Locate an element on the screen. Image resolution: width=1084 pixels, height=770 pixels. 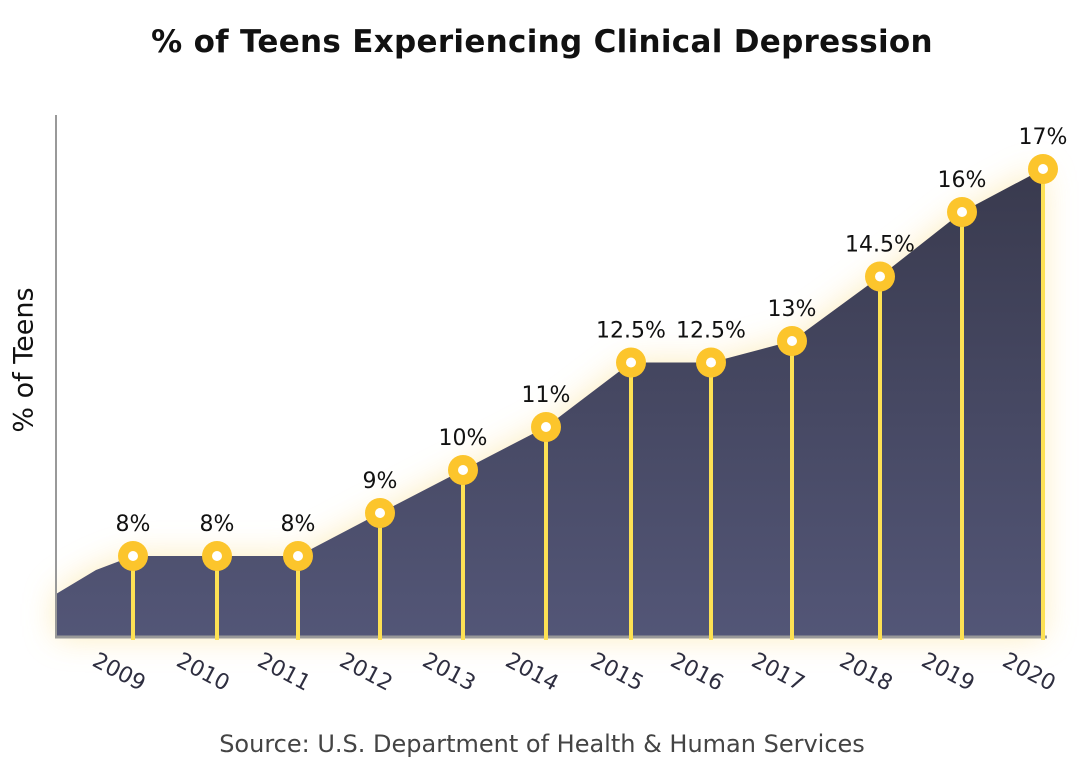
x-tick-label: 2013 is located at coordinates (448, 672).